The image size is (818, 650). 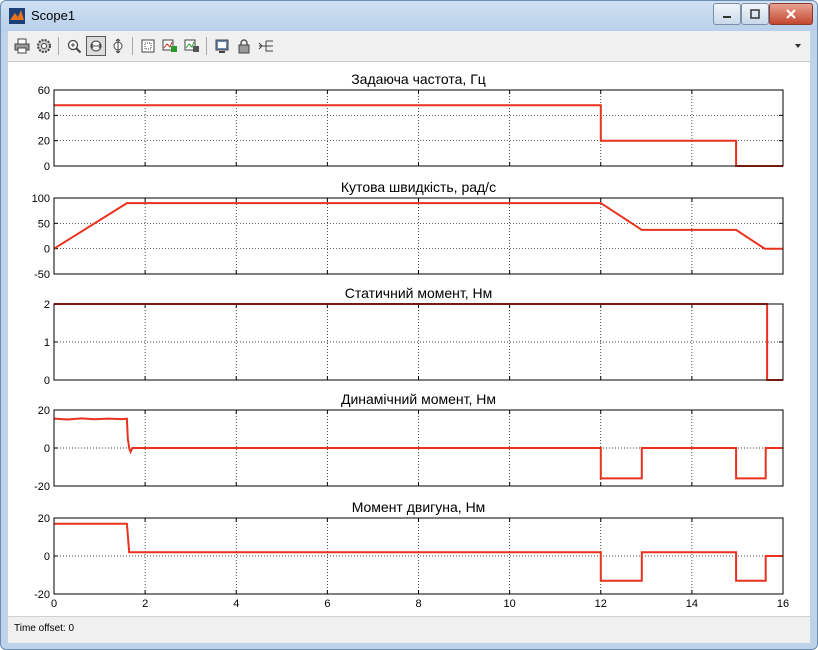 I want to click on x-tick-label: 6, so click(x=327, y=604).